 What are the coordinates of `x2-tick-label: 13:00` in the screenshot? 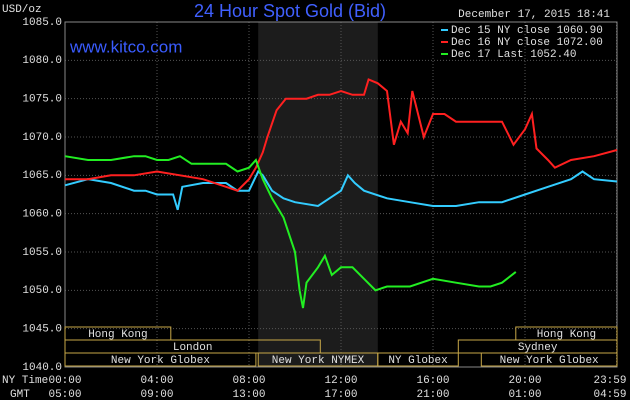 It's located at (248, 394).